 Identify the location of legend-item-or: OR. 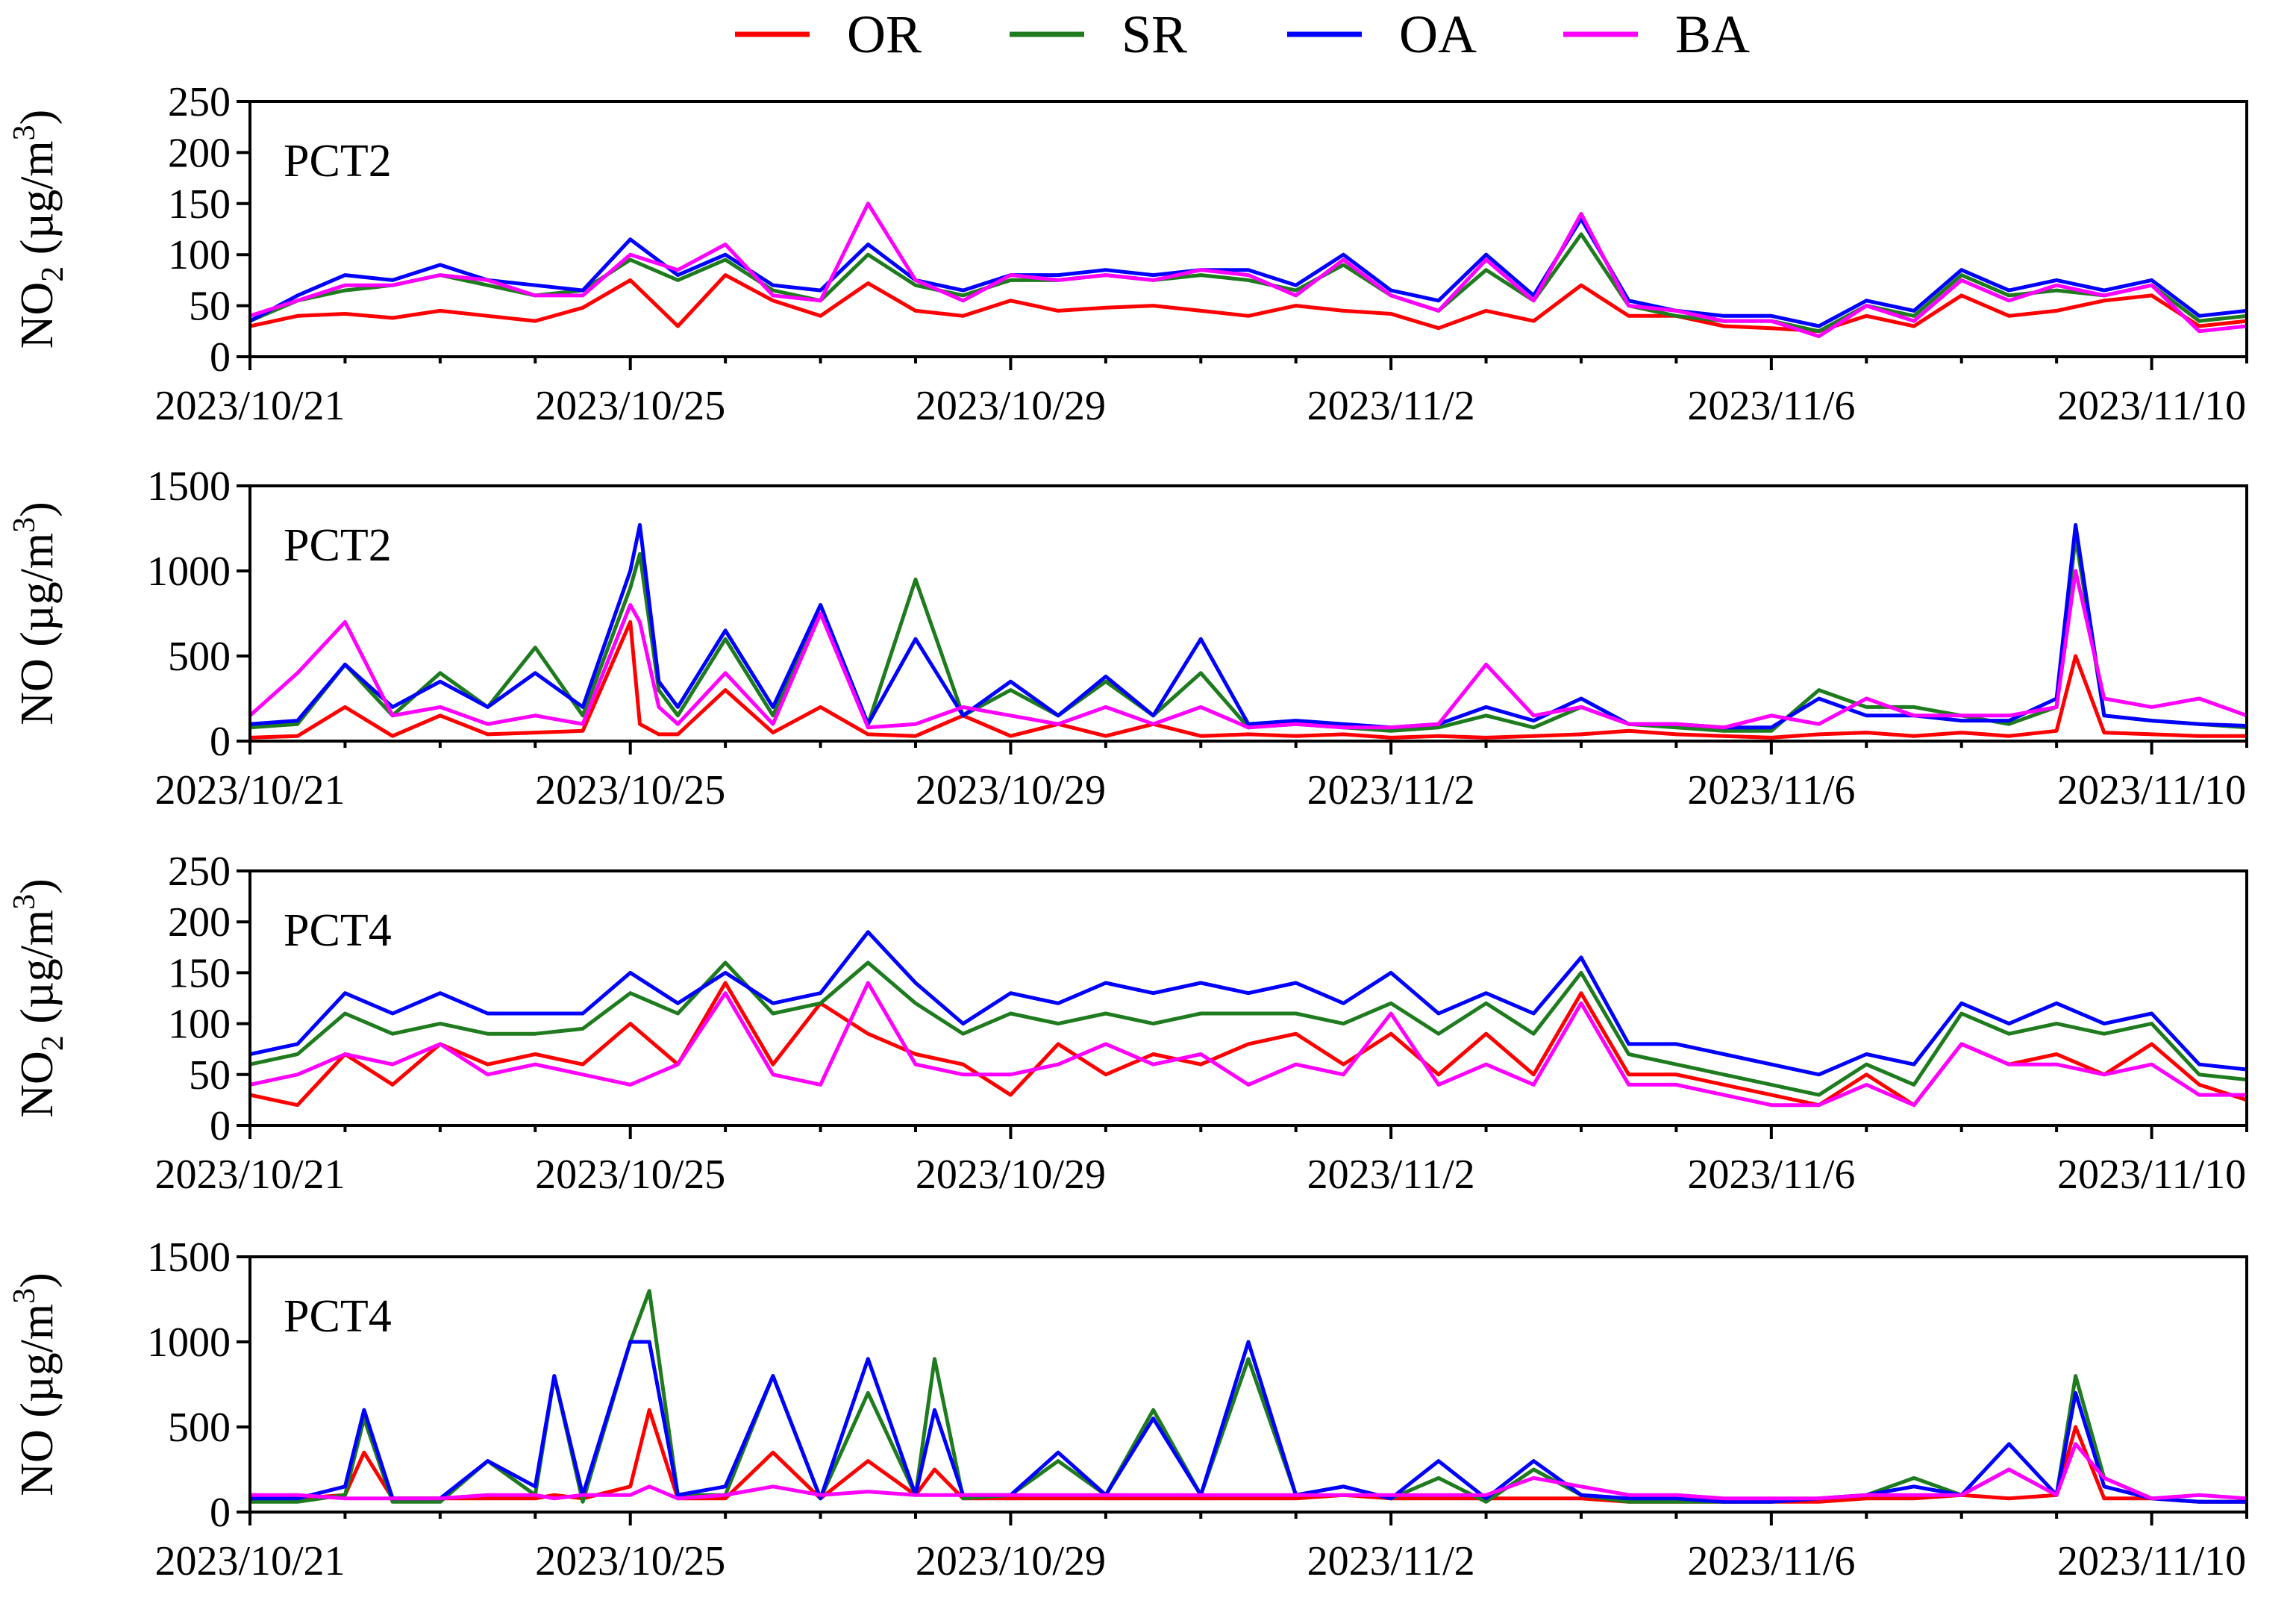
(829, 34).